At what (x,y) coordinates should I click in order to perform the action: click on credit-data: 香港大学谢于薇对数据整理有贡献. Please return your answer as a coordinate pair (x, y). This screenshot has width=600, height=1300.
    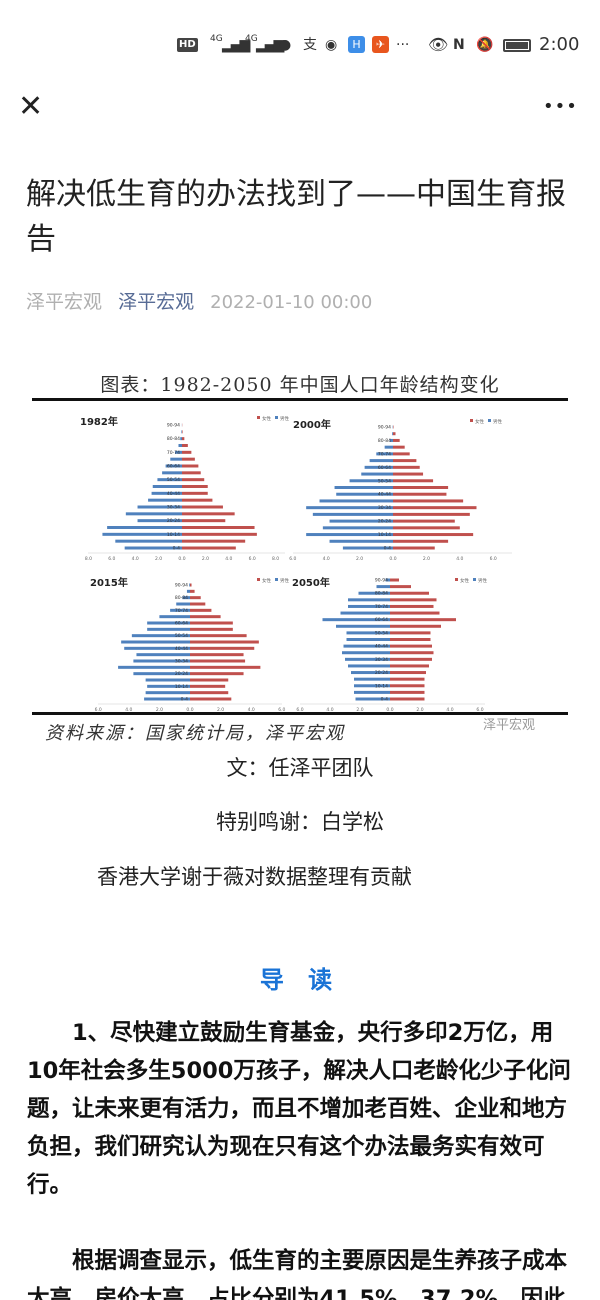
    Looking at the image, I should click on (254, 877).